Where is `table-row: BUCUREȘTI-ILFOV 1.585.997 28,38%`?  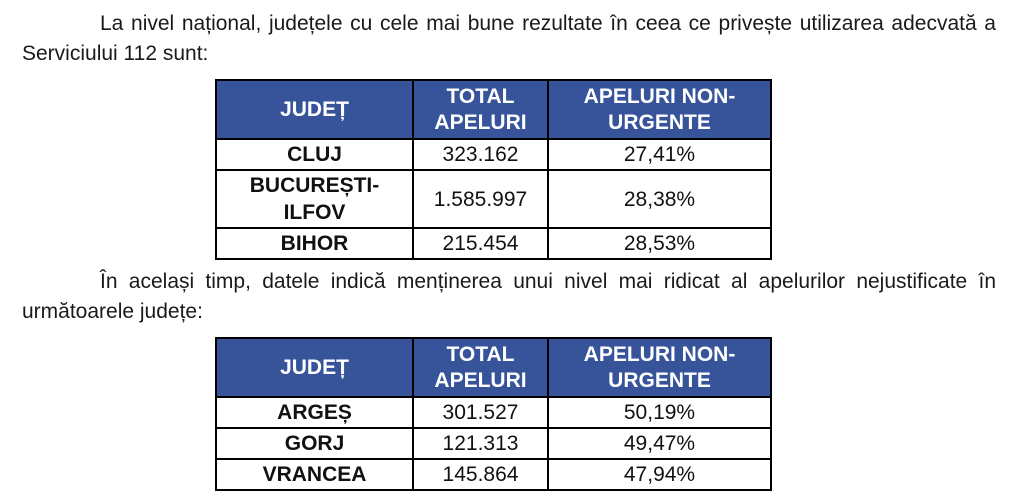
table-row: BUCUREȘTI-ILFOV 1.585.997 28,38% is located at coordinates (493, 199).